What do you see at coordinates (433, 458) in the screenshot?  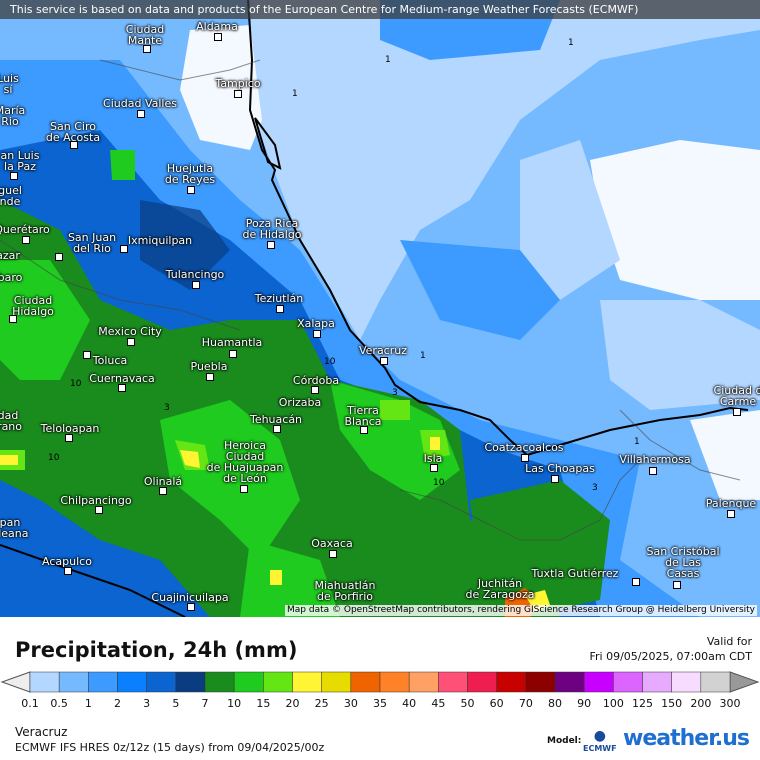 I see `city-label: Isla` at bounding box center [433, 458].